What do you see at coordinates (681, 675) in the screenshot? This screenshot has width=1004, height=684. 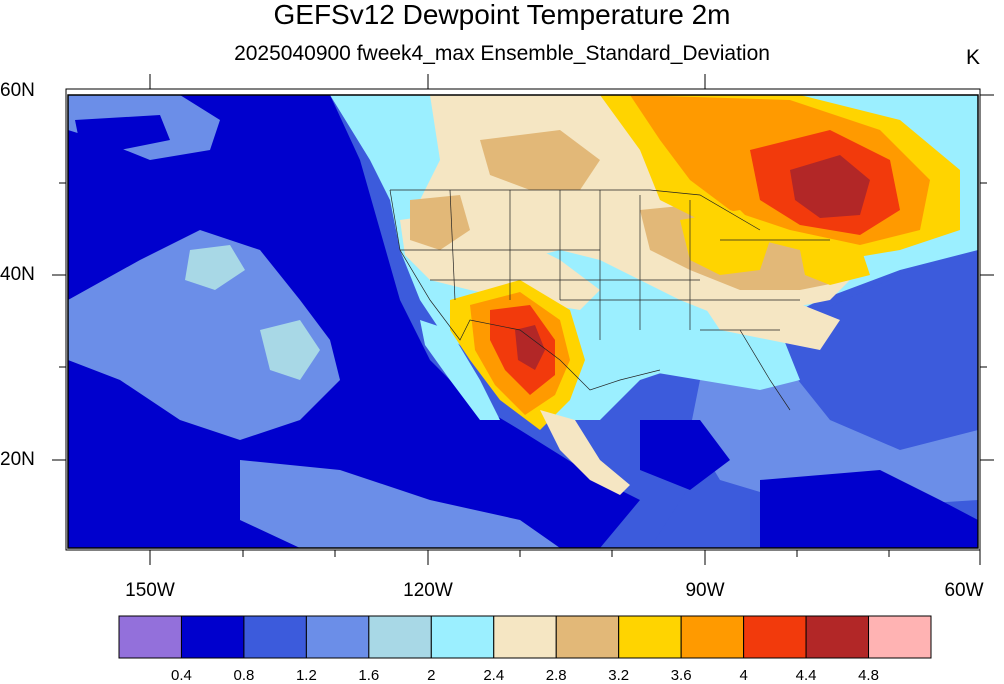 I see `colorbar-tick-label: 3.6` at bounding box center [681, 675].